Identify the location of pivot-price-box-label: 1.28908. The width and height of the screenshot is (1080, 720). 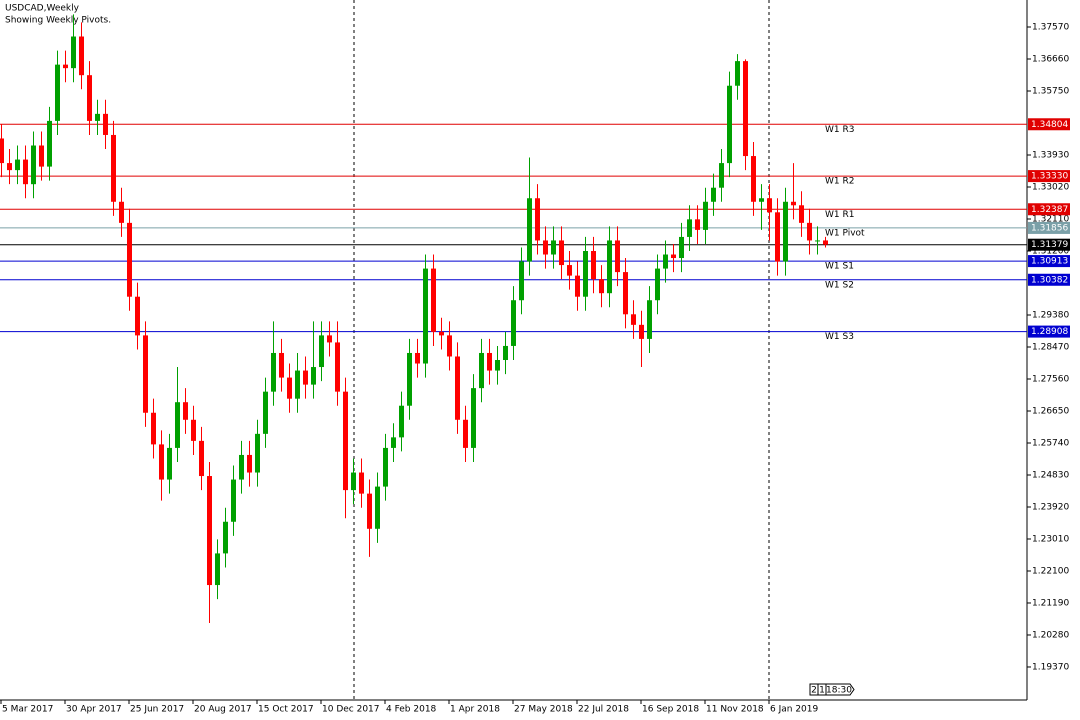
(1049, 332).